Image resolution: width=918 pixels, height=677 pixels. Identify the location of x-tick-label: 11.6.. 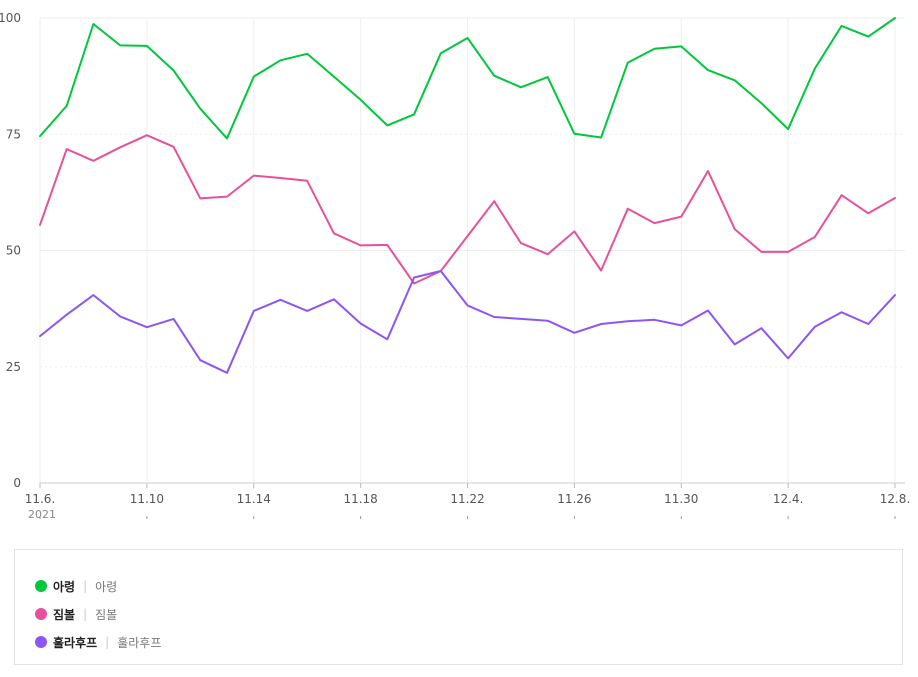
(40, 499).